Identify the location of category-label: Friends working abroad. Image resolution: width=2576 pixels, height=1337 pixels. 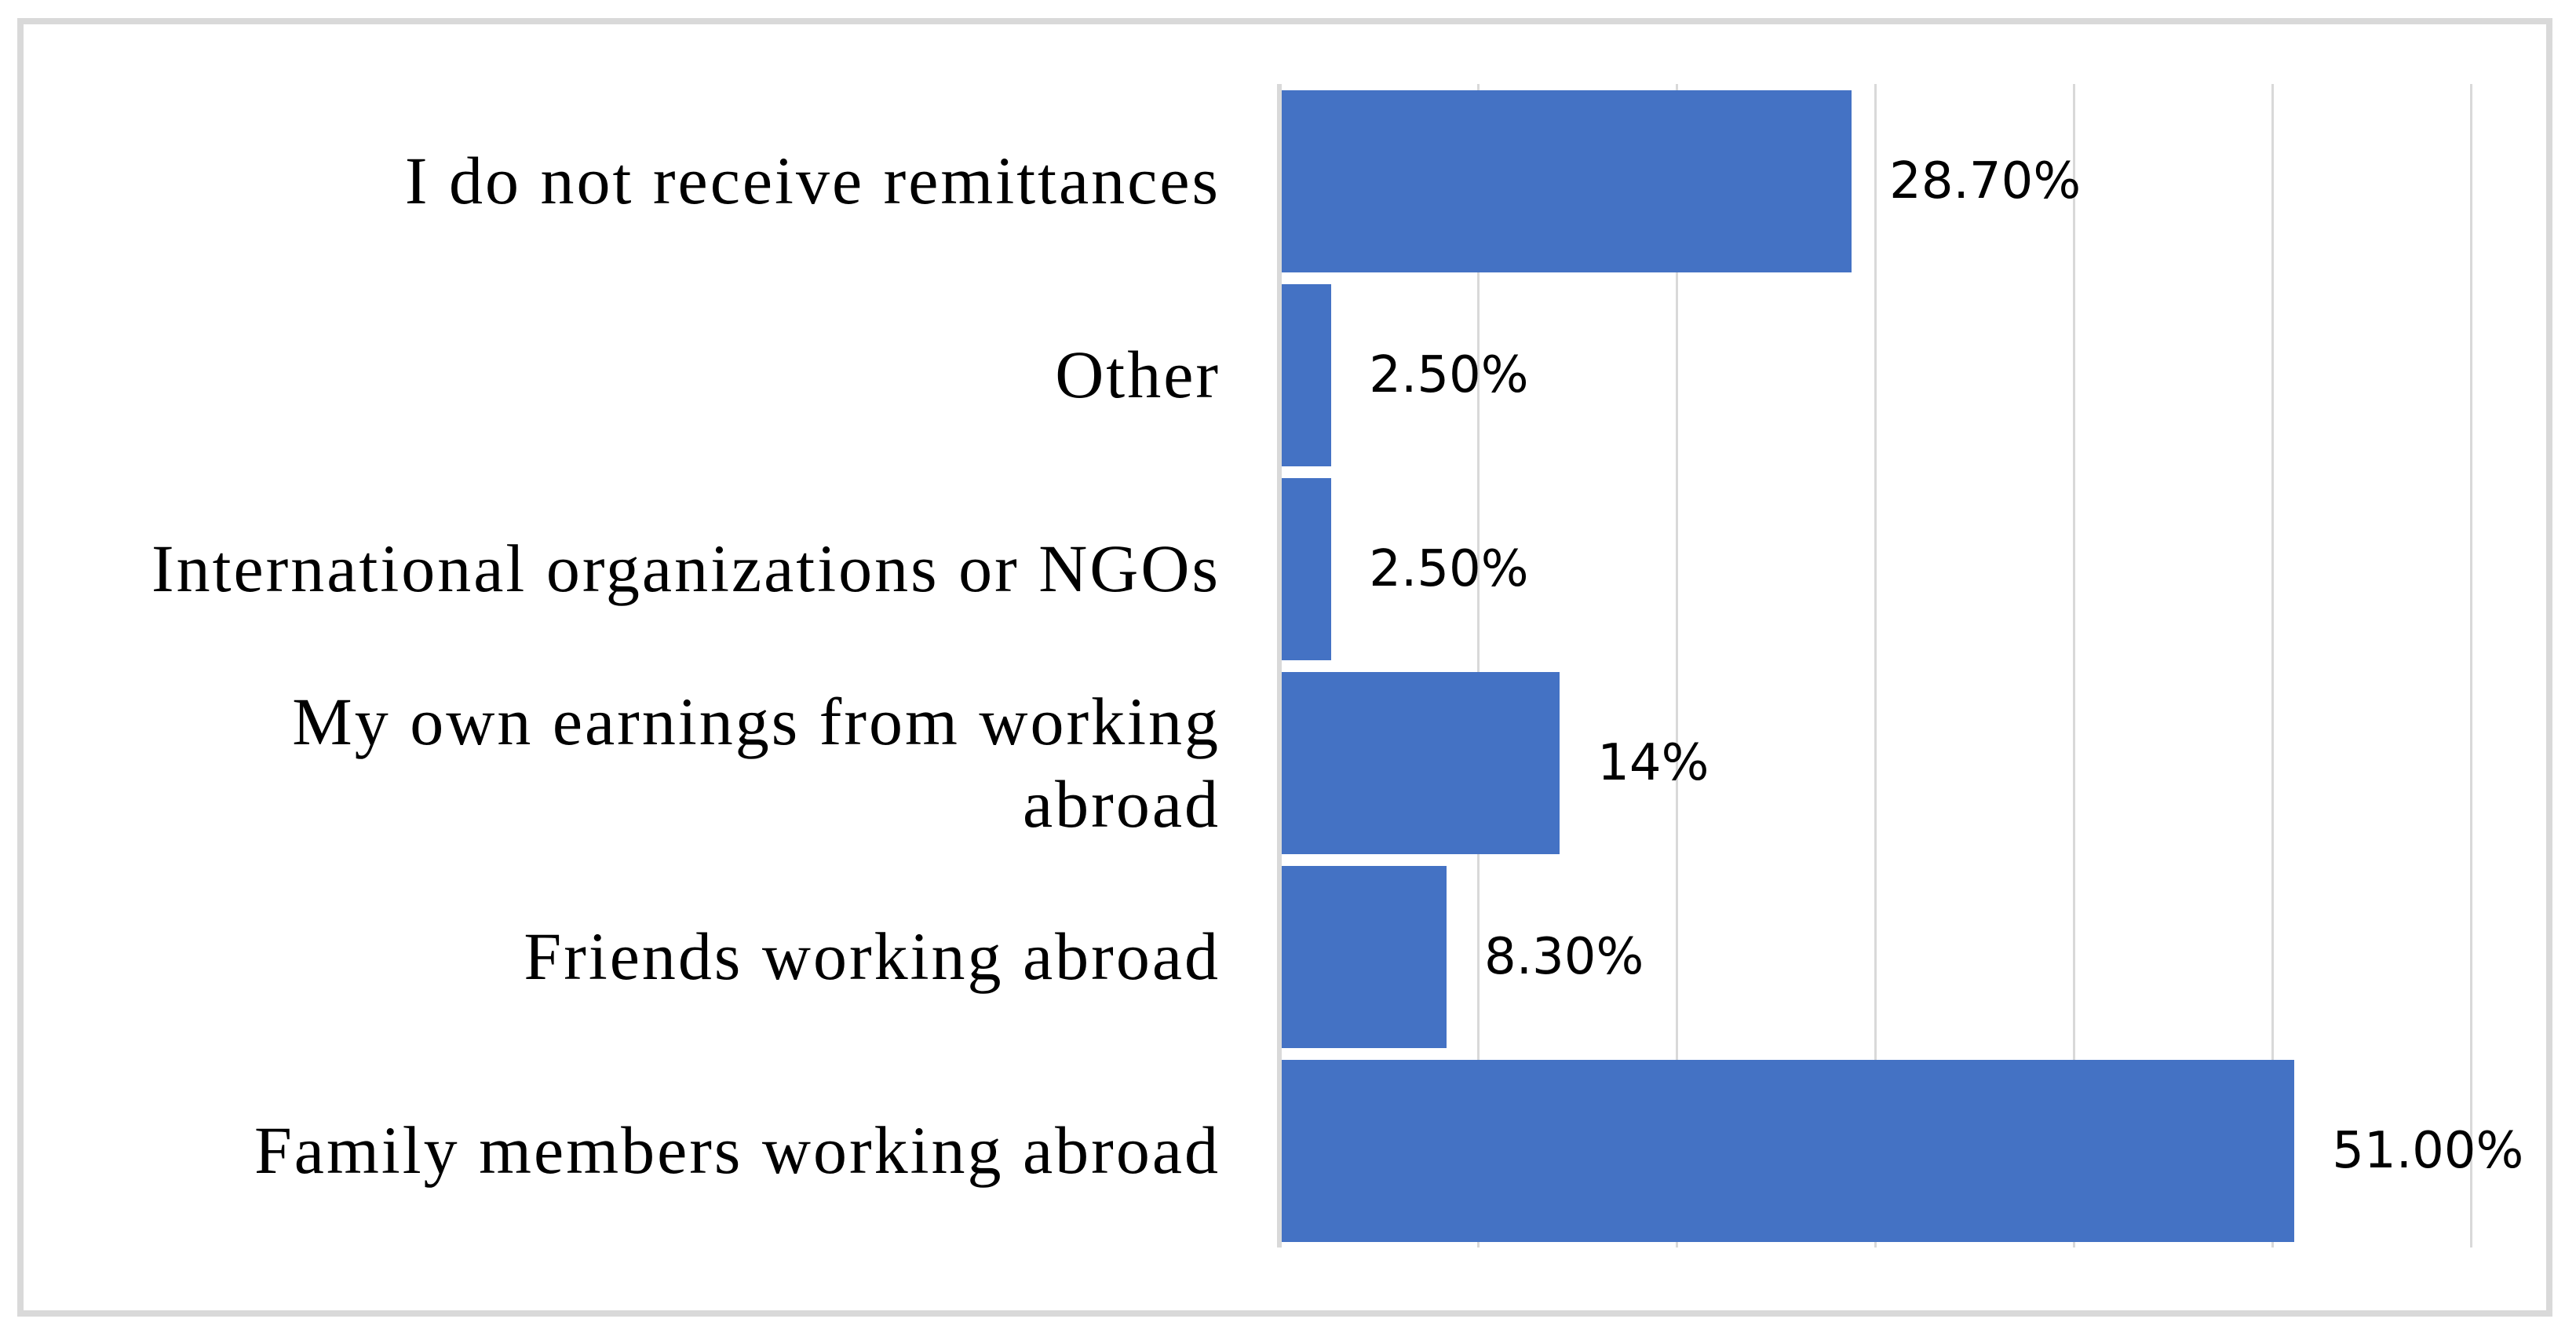
(872, 957).